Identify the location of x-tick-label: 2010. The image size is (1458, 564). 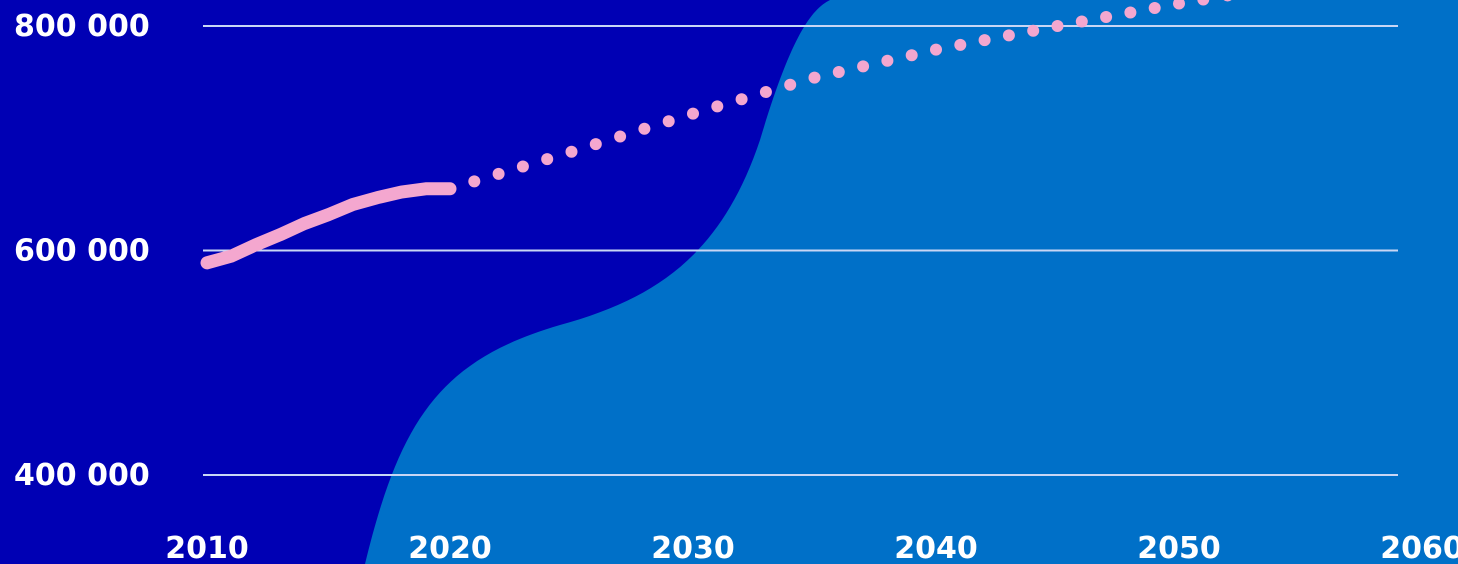
(207, 547).